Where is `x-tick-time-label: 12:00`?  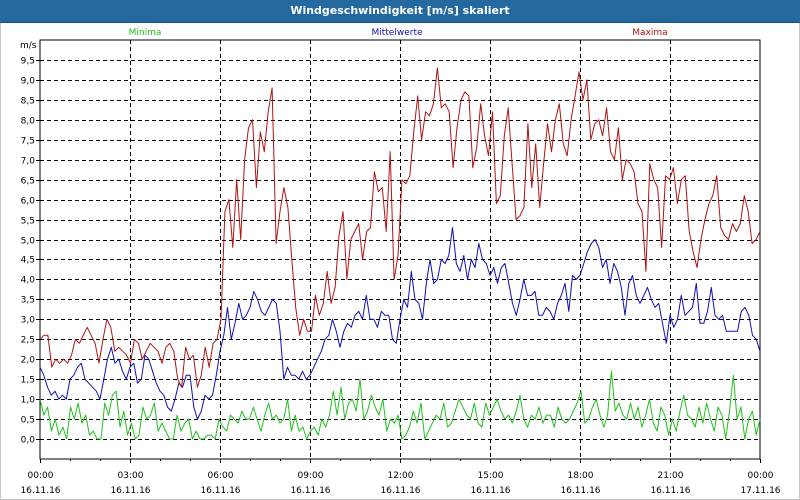
x-tick-time-label: 12:00 is located at coordinates (401, 476).